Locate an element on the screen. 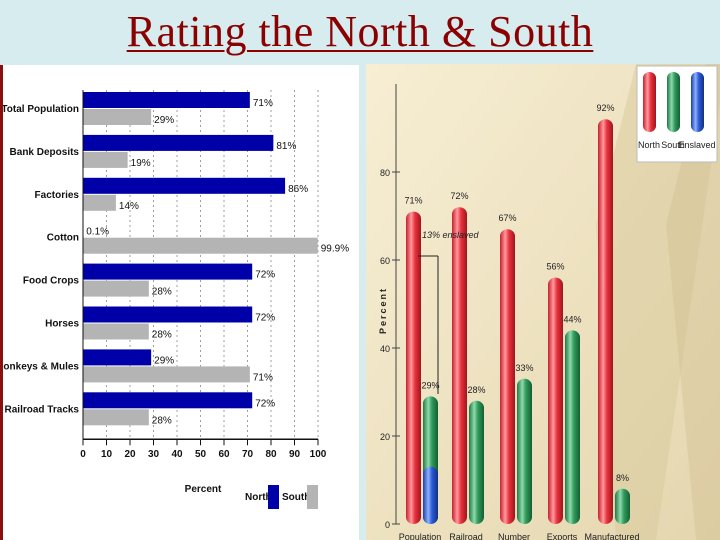 Image resolution: width=720 pixels, height=540 pixels. north-value-label: 29% is located at coordinates (164, 360).